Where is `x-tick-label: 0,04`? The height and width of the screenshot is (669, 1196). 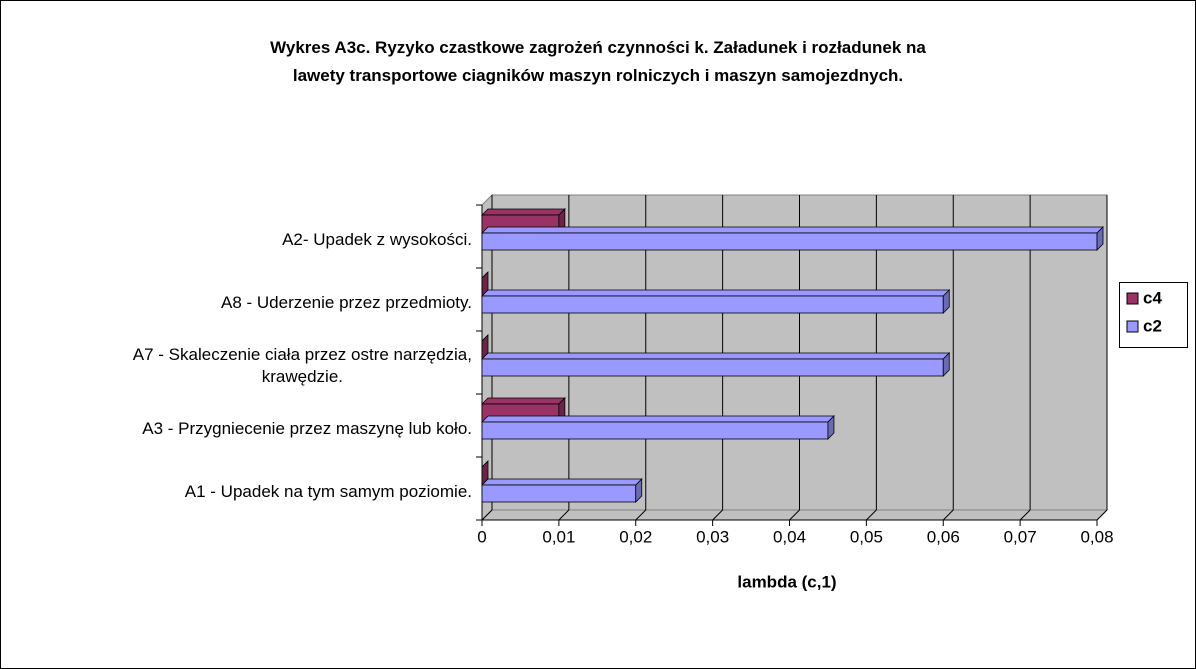
x-tick-label: 0,04 is located at coordinates (789, 536).